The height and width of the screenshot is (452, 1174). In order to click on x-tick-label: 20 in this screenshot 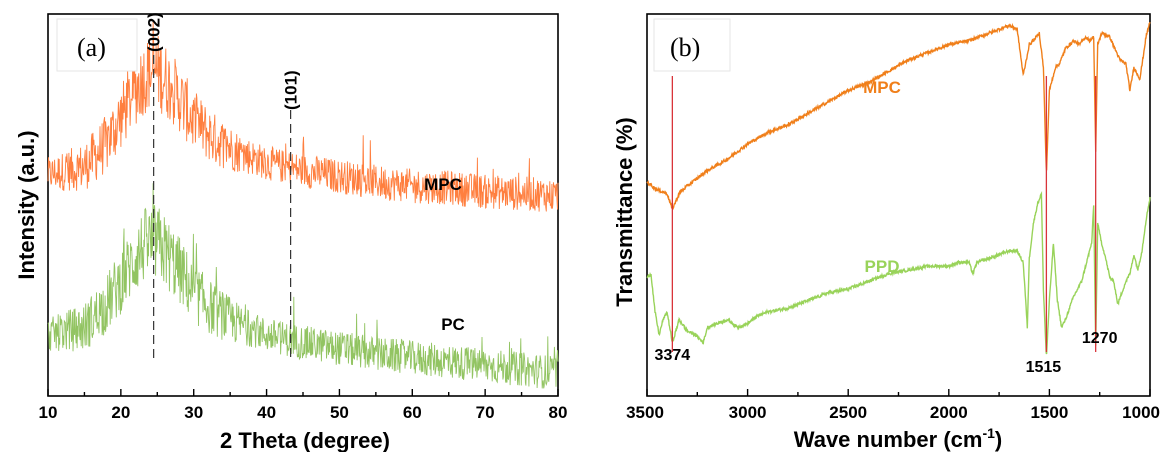, I will do `click(120, 412)`.